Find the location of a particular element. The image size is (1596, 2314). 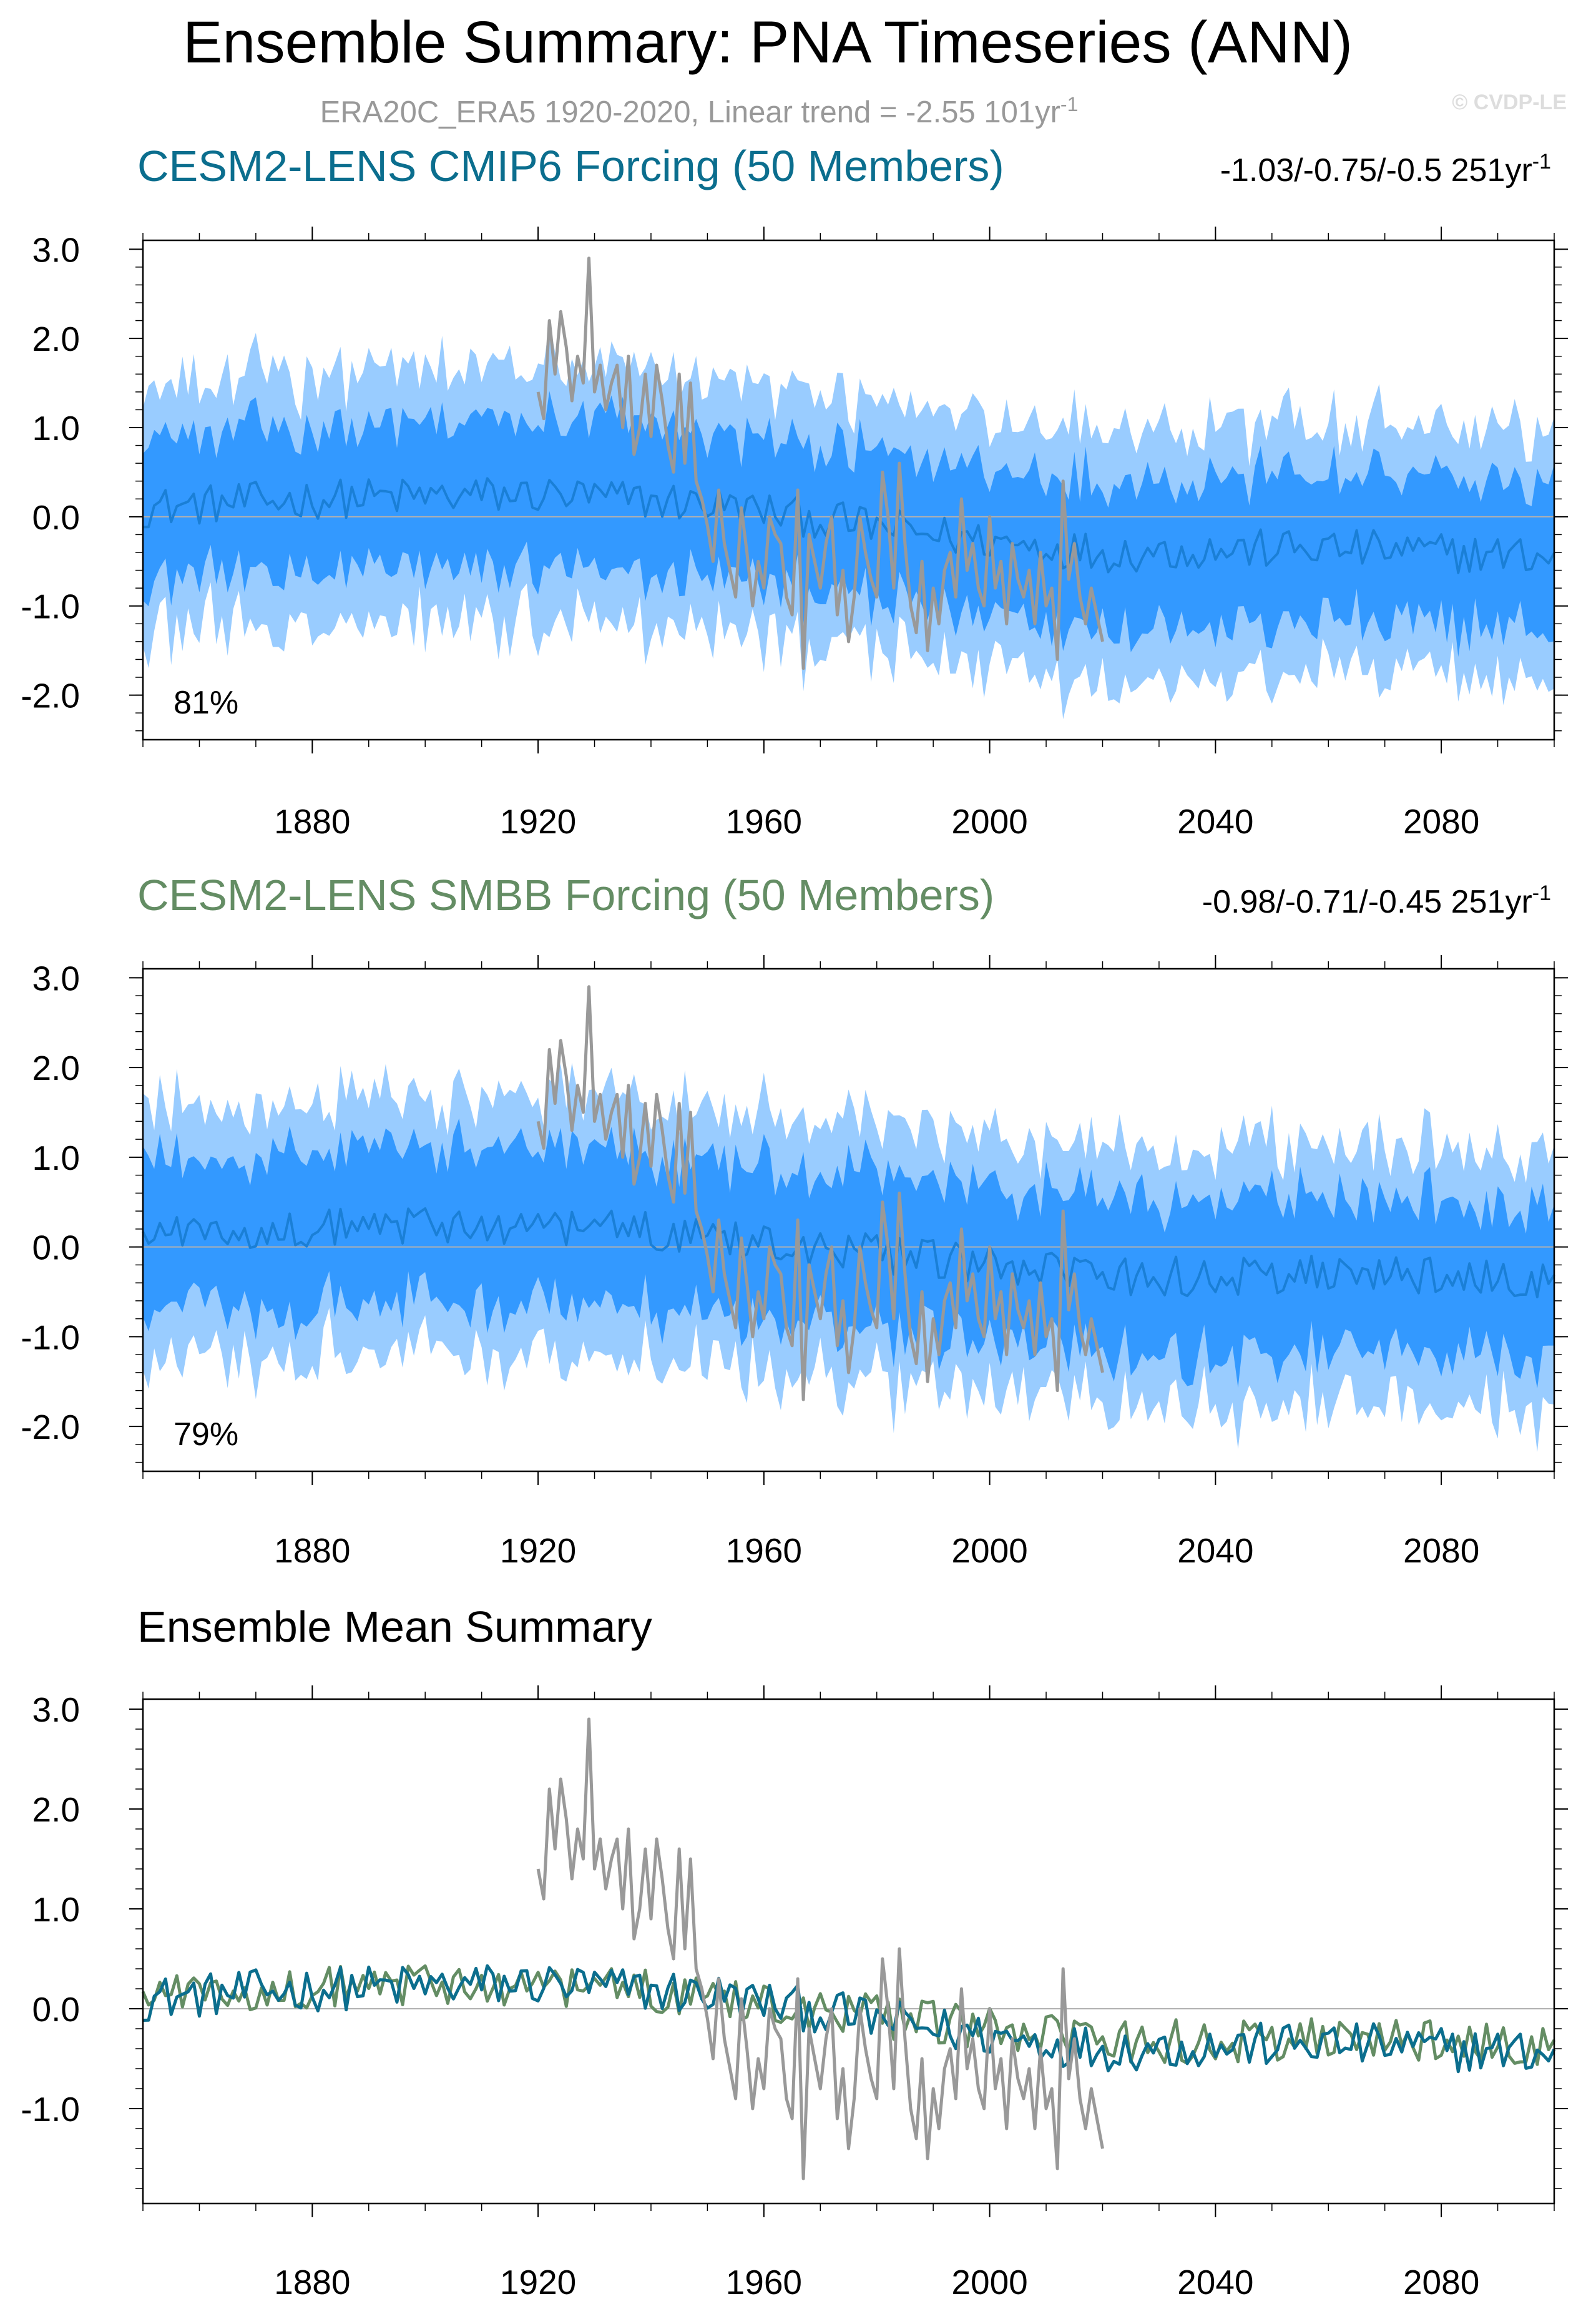

watermark: © CVDP-LE is located at coordinates (1509, 102).